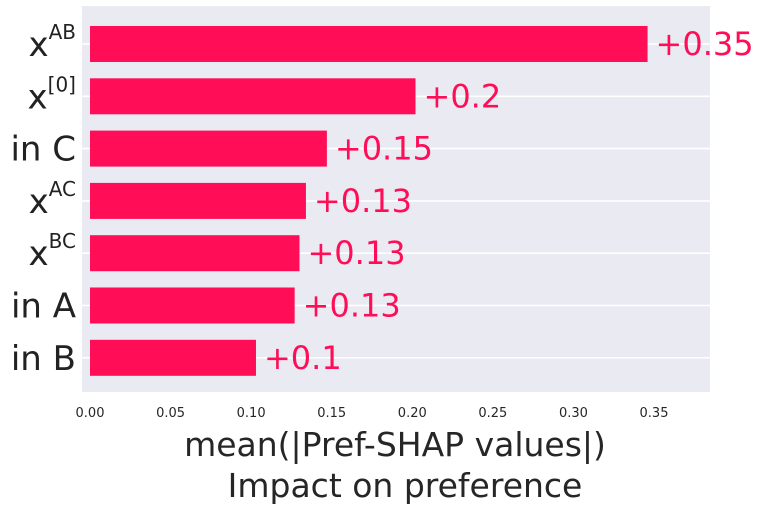 The width and height of the screenshot is (775, 513). What do you see at coordinates (90, 413) in the screenshot?
I see `x-tick-label: 0.00` at bounding box center [90, 413].